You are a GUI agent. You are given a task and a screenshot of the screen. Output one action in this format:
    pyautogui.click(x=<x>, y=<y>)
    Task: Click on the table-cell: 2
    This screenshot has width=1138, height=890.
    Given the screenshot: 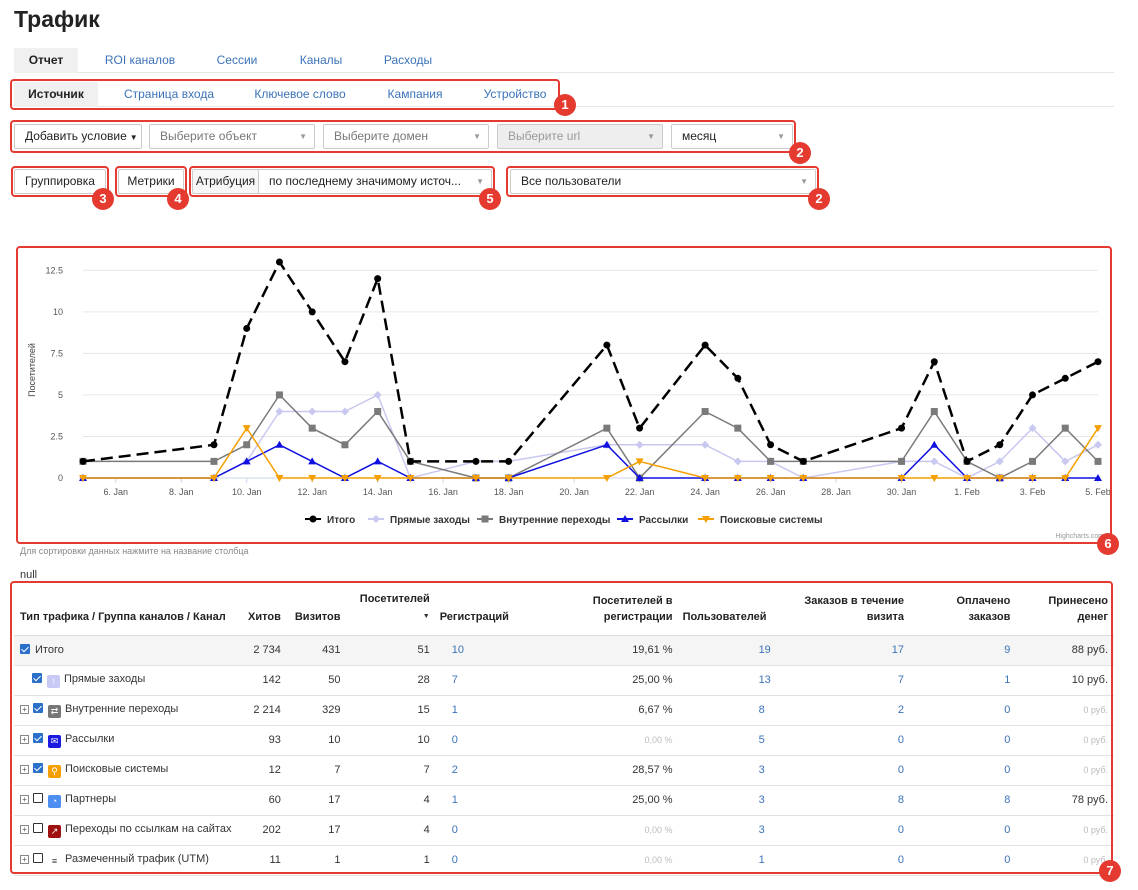 What is the action you would take?
    pyautogui.click(x=843, y=710)
    